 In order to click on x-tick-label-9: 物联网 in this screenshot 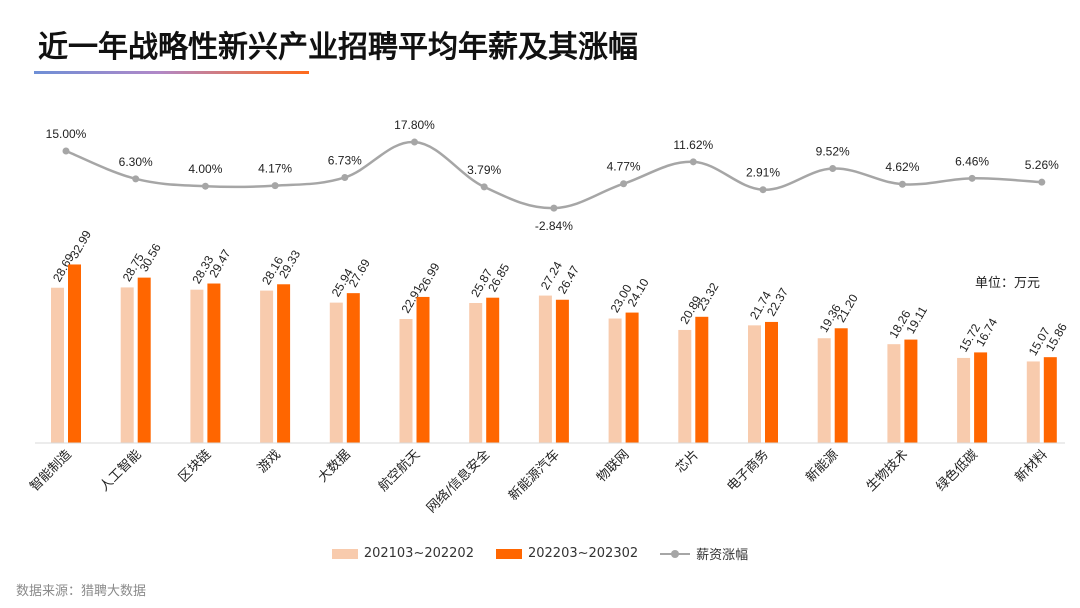, I will do `click(613, 466)`.